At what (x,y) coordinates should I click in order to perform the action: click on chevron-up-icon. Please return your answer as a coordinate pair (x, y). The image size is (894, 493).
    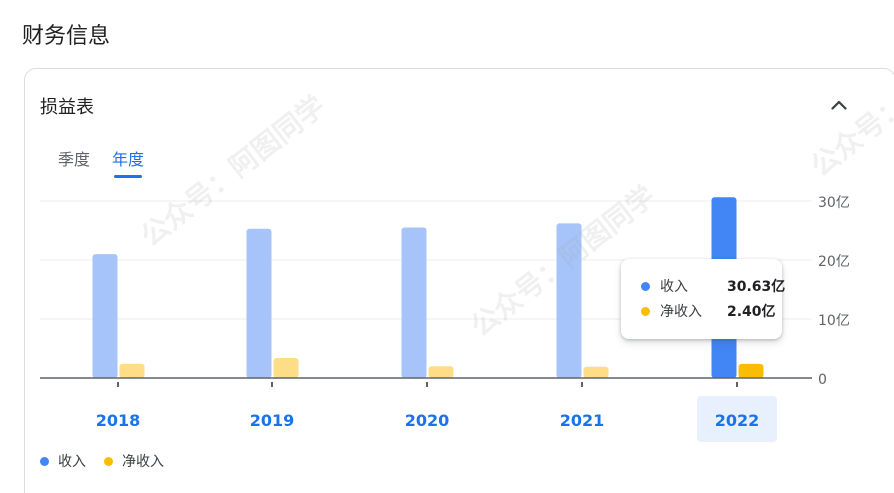
    Looking at the image, I should click on (839, 105).